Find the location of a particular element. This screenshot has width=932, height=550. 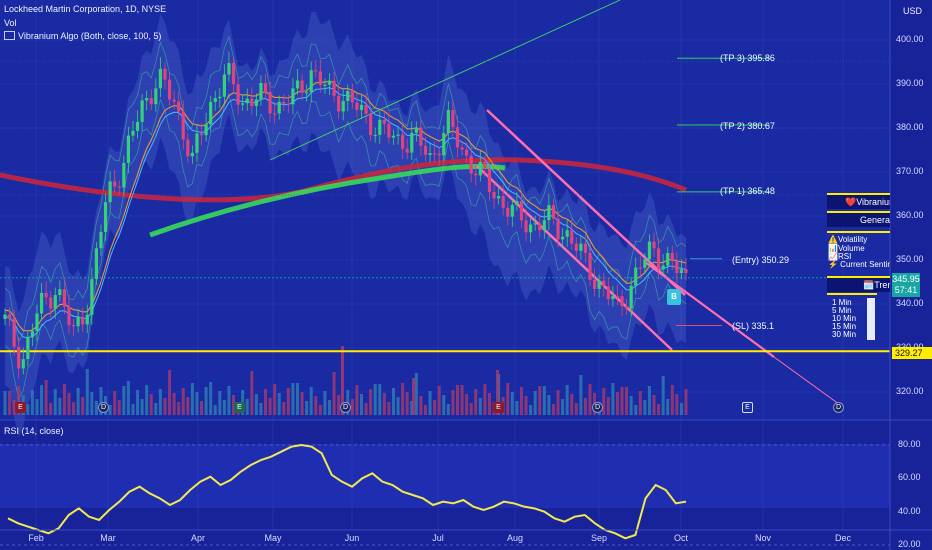

volume-legend: Vol is located at coordinates (10, 23).